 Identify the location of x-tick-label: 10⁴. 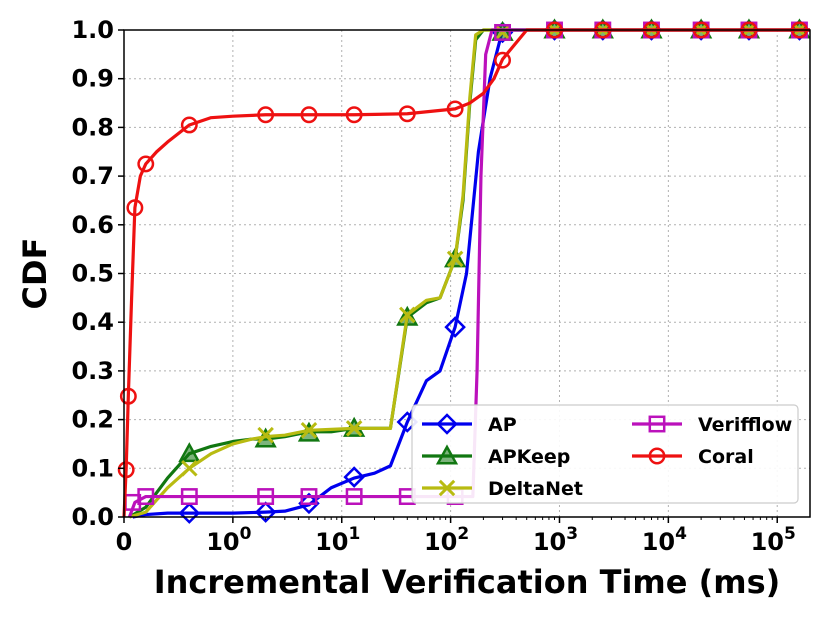
(664, 540).